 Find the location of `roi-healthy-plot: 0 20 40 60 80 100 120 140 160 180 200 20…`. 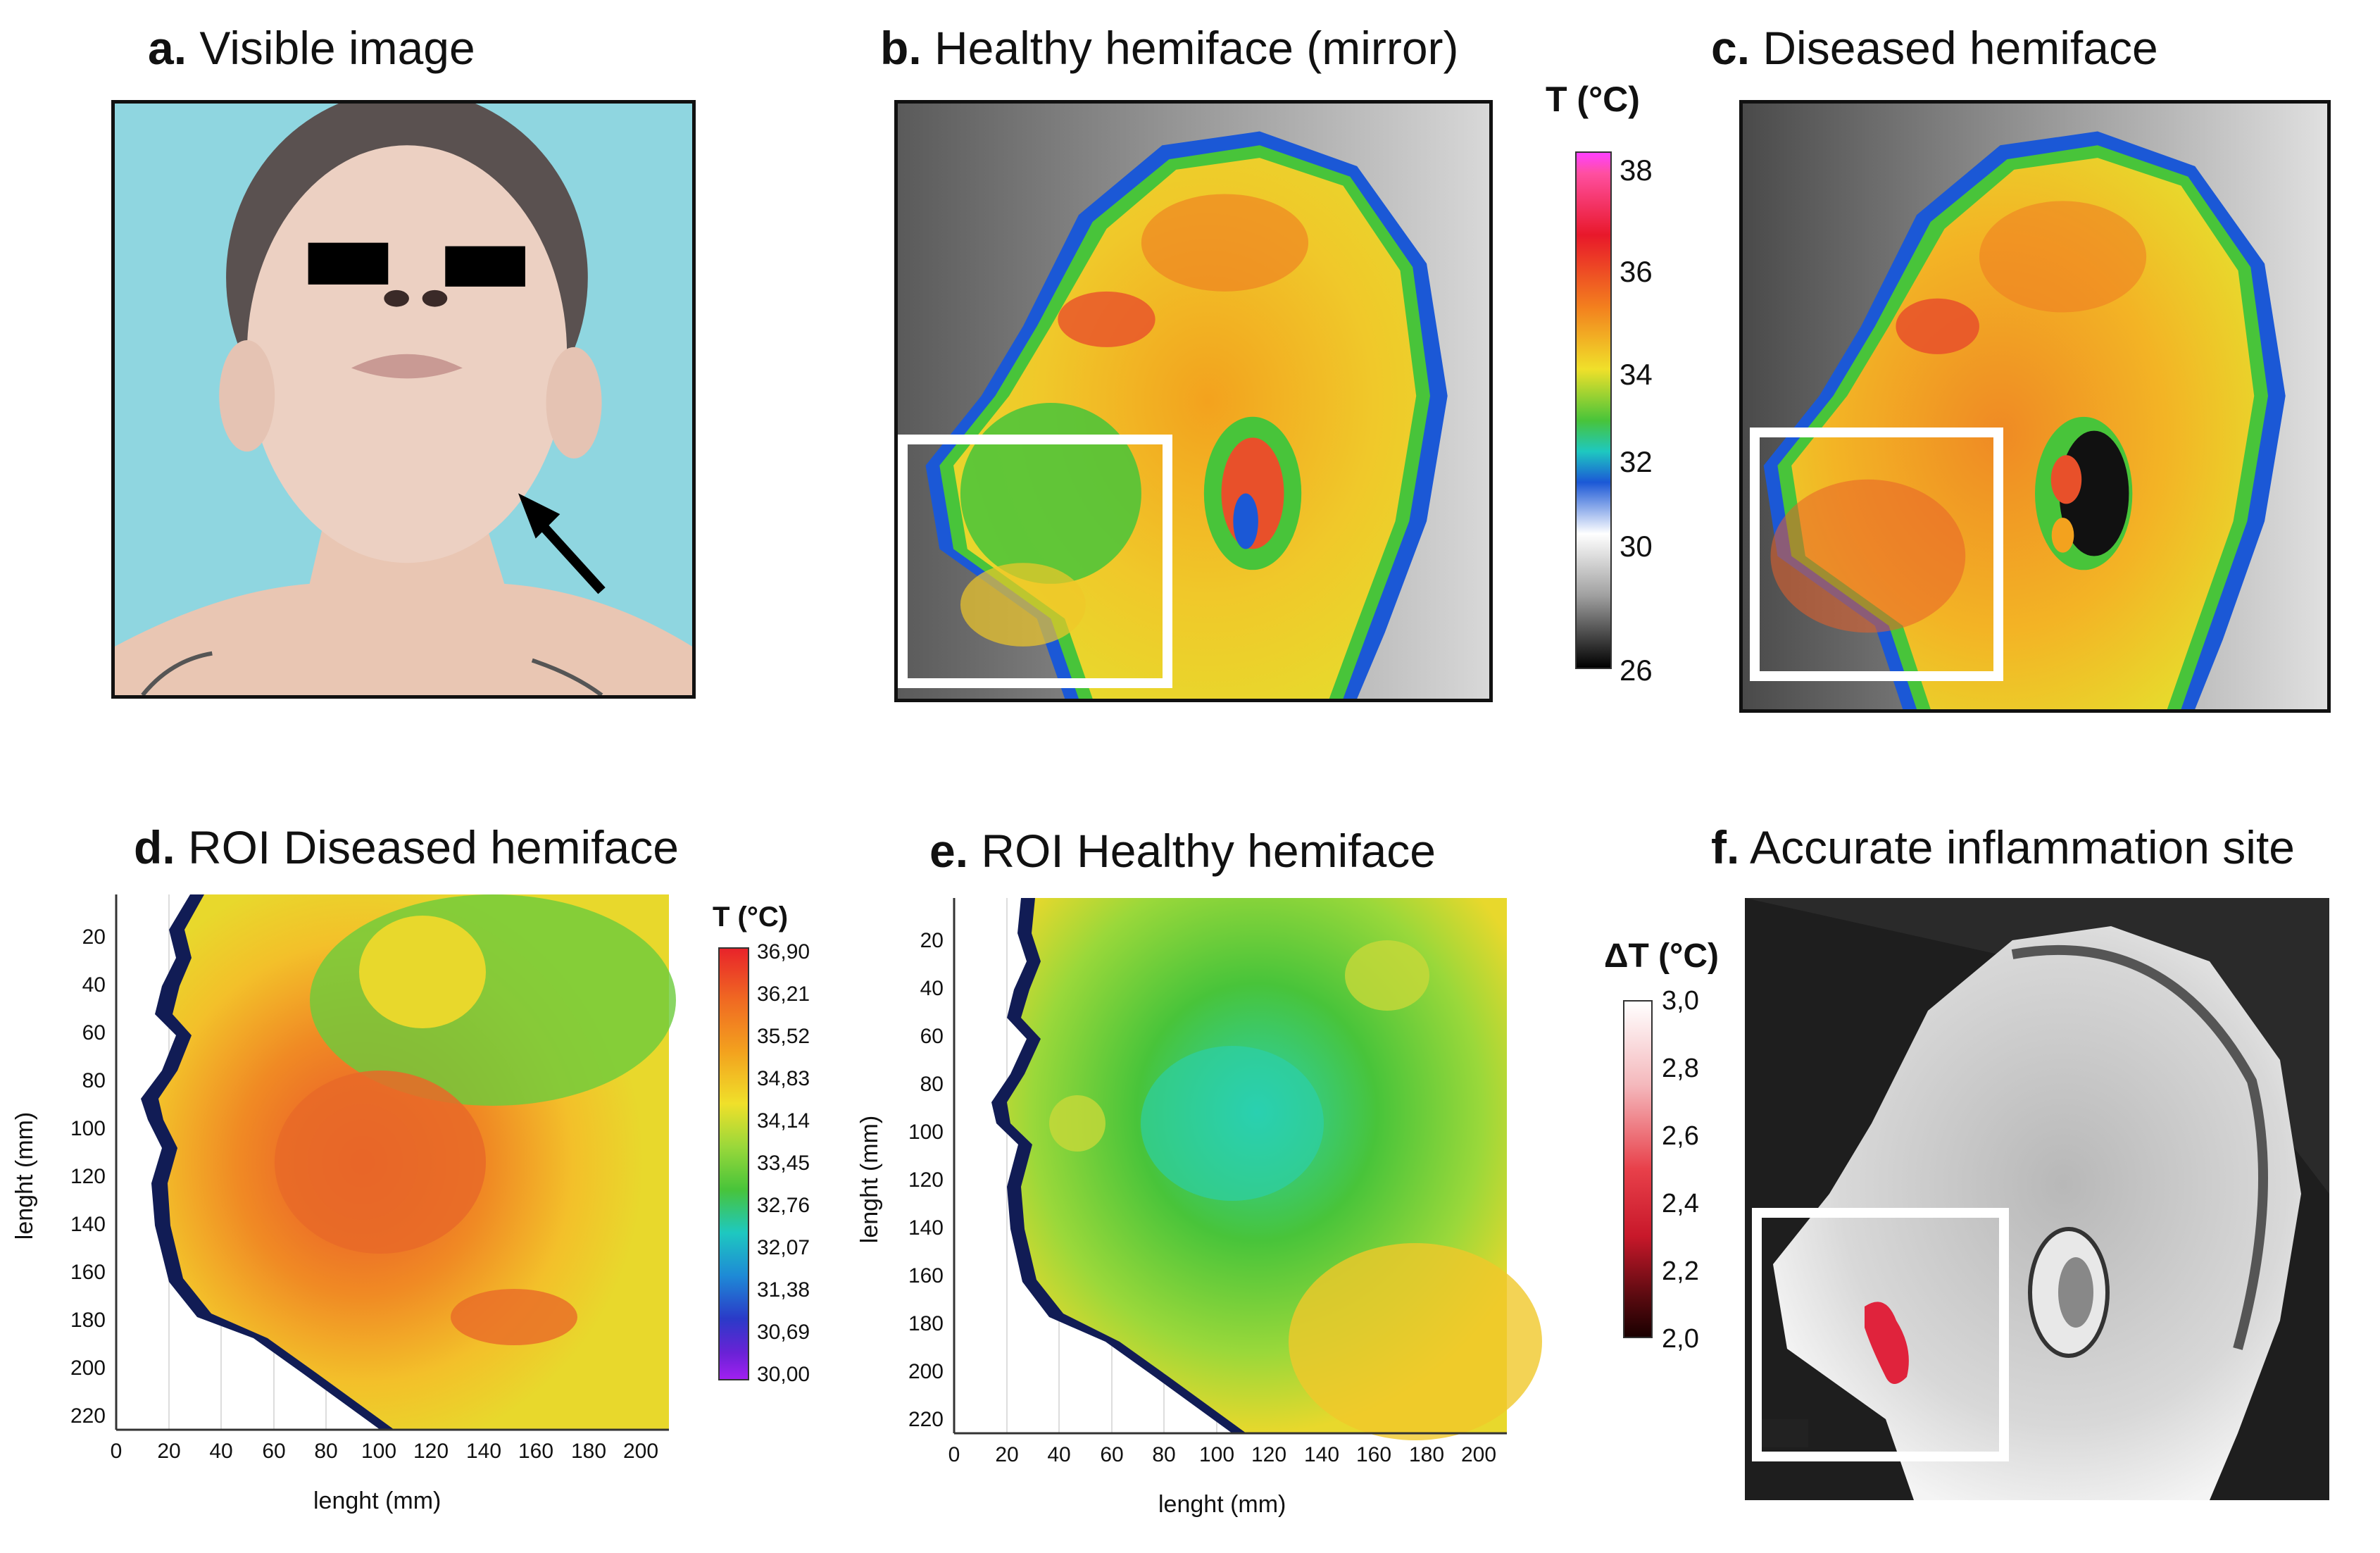

roi-healthy-plot: 0 20 40 60 80 100 120 140 160 180 200 20… is located at coordinates (1190, 1220).